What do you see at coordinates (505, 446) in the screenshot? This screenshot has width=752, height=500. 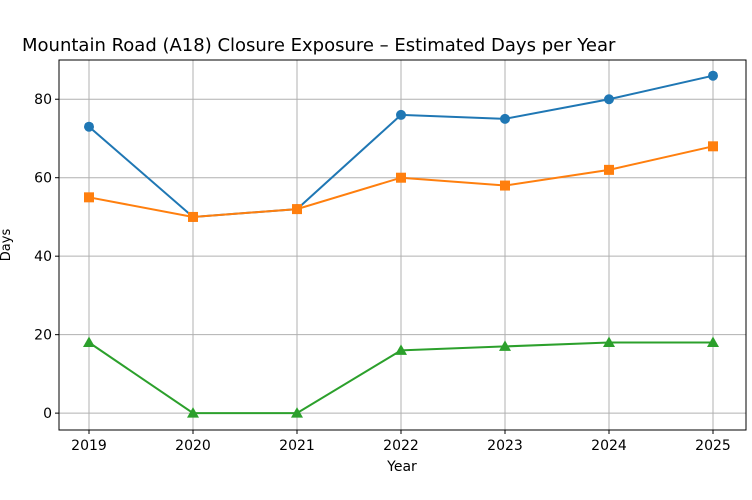 I see `x-tick-label: 2023` at bounding box center [505, 446].